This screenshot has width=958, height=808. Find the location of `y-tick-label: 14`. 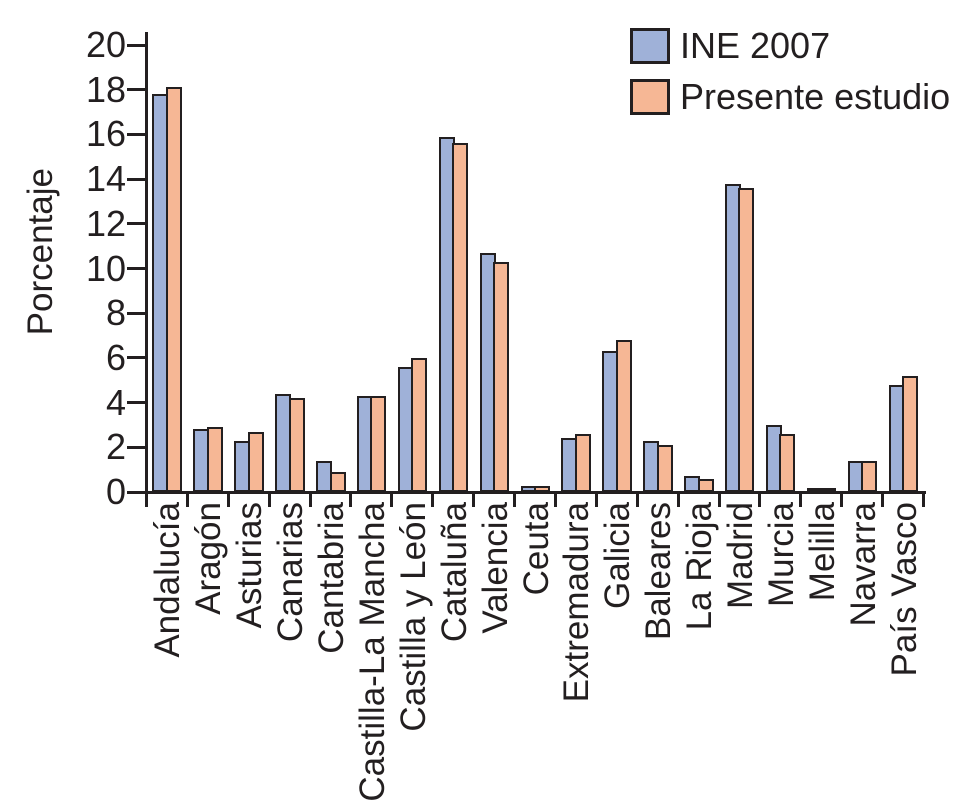

y-tick-label: 14 is located at coordinates (105, 179).